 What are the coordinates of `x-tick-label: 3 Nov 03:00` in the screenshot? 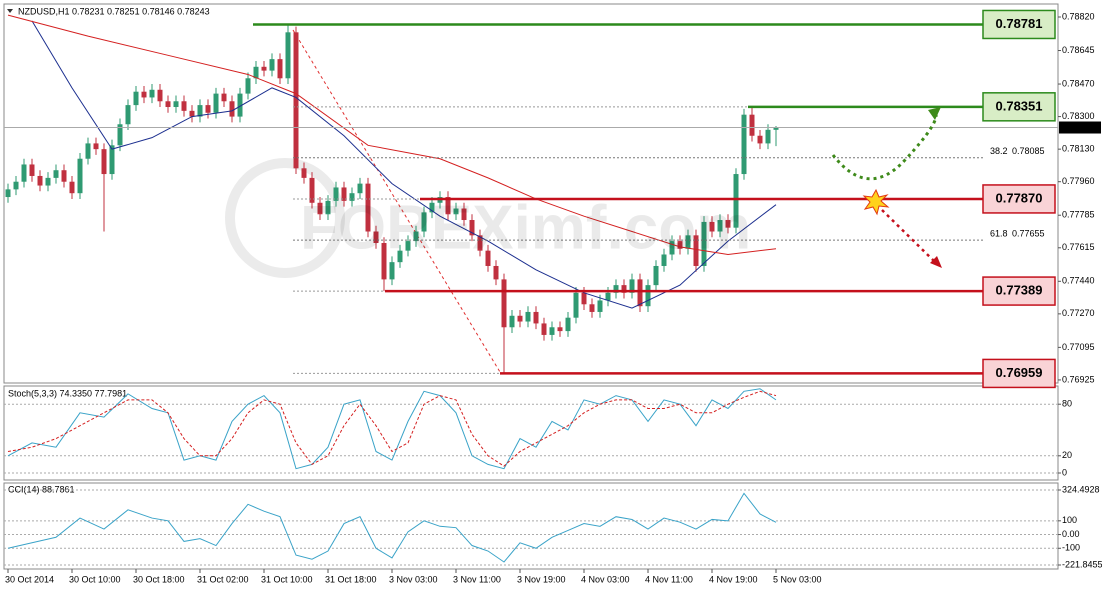 It's located at (413, 579).